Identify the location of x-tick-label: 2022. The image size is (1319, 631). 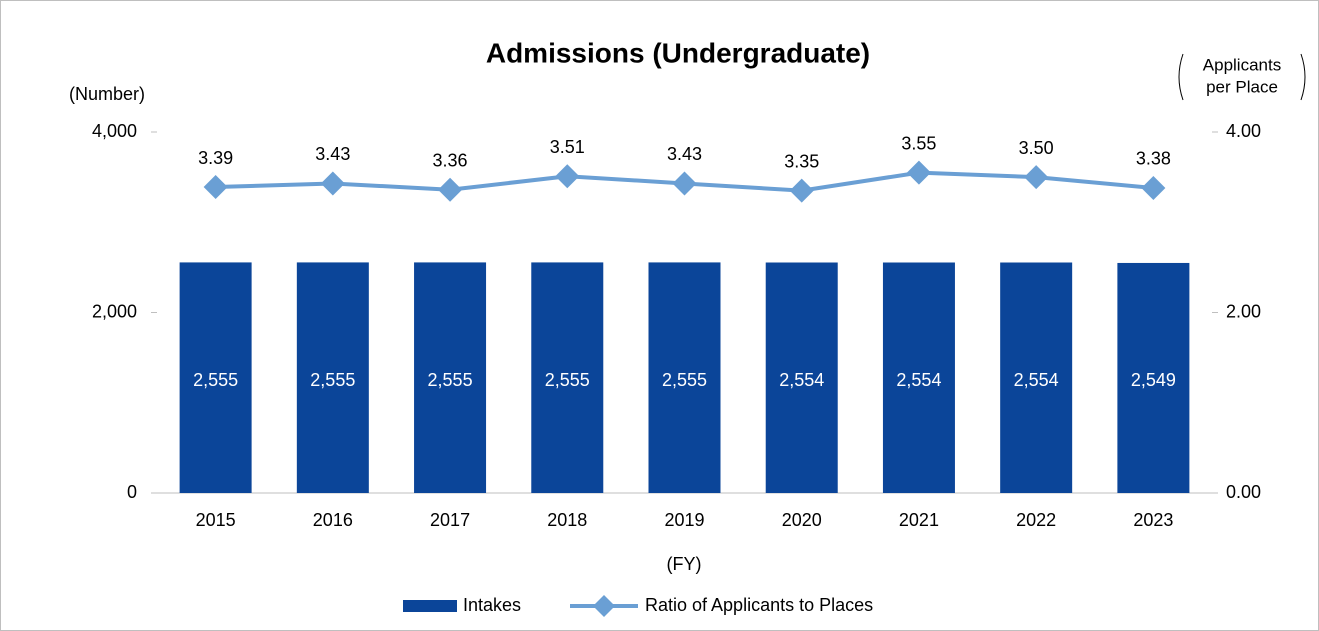
(1036, 520).